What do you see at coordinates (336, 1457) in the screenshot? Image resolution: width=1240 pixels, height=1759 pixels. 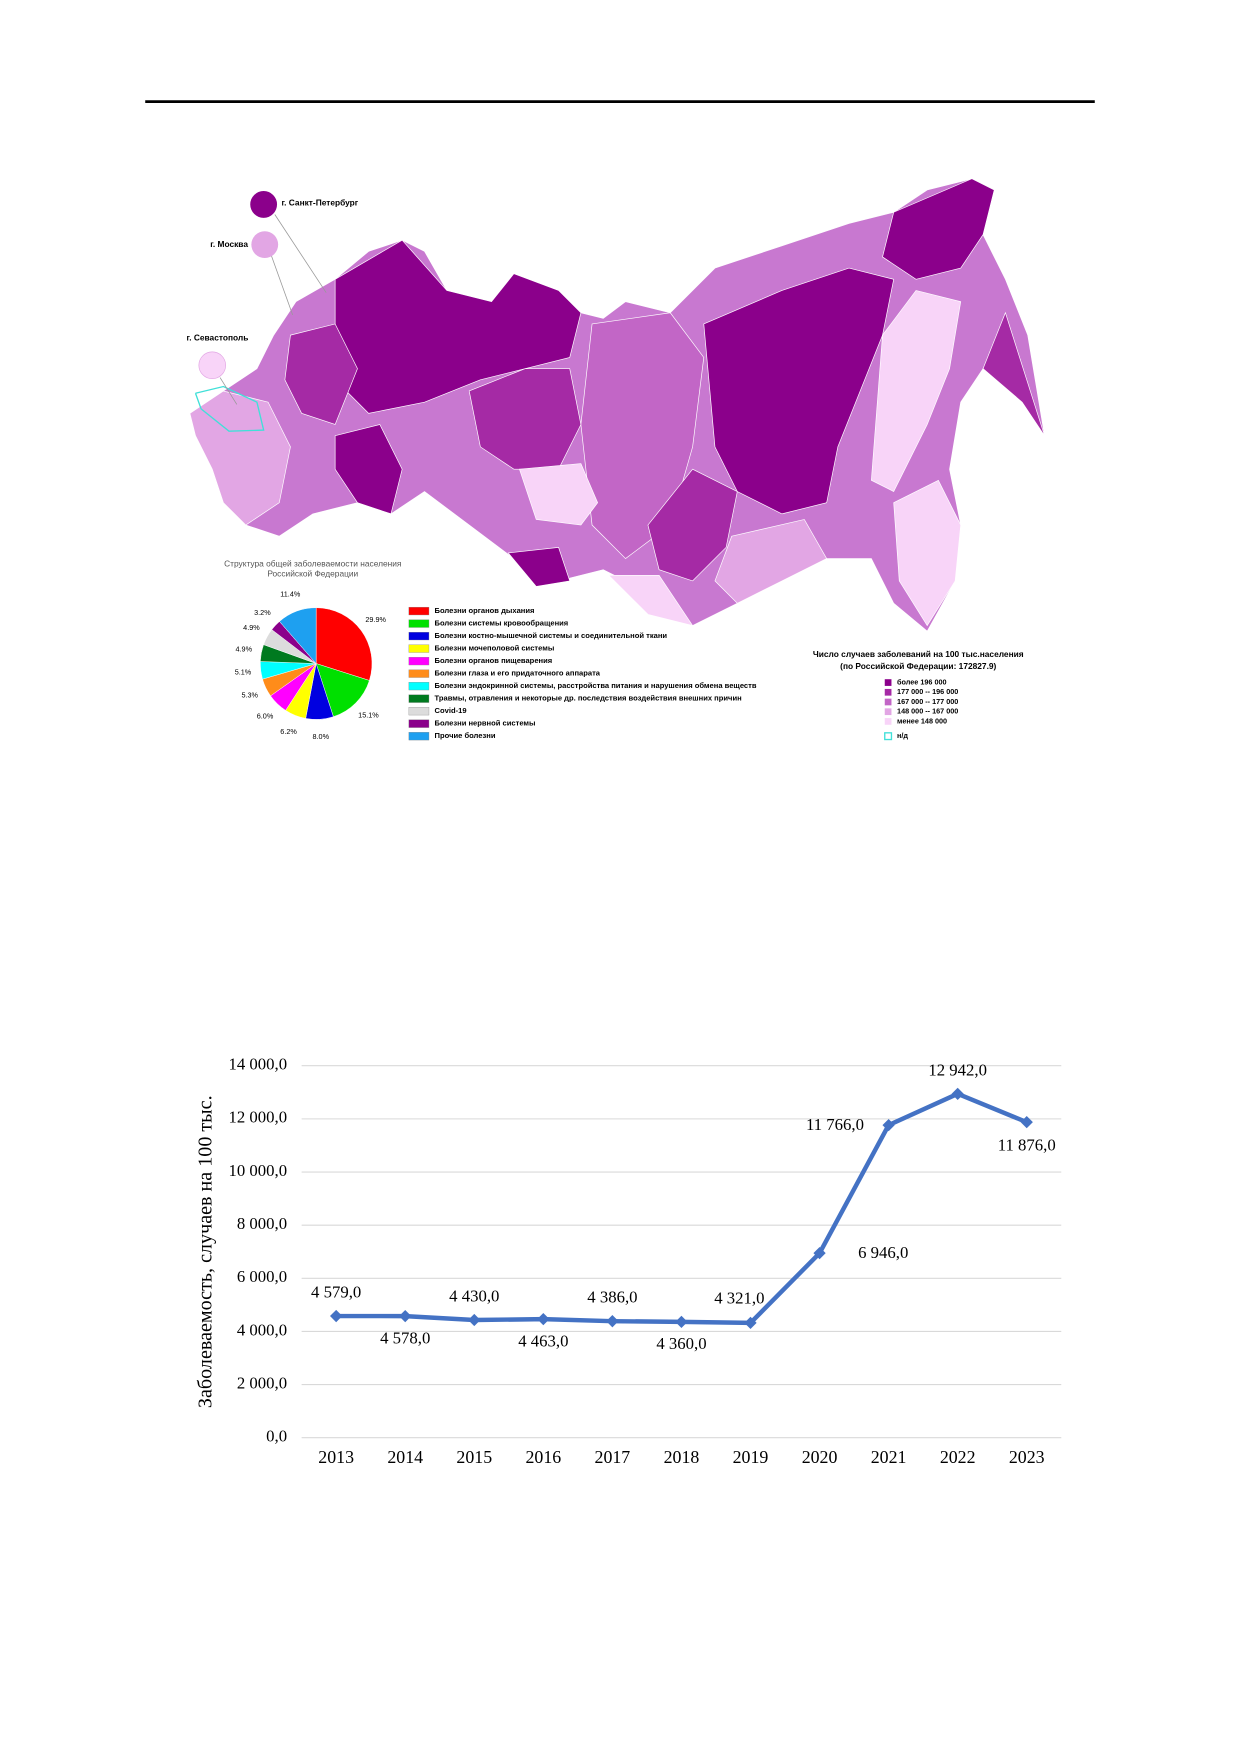 I see `x-tick-label: 2013` at bounding box center [336, 1457].